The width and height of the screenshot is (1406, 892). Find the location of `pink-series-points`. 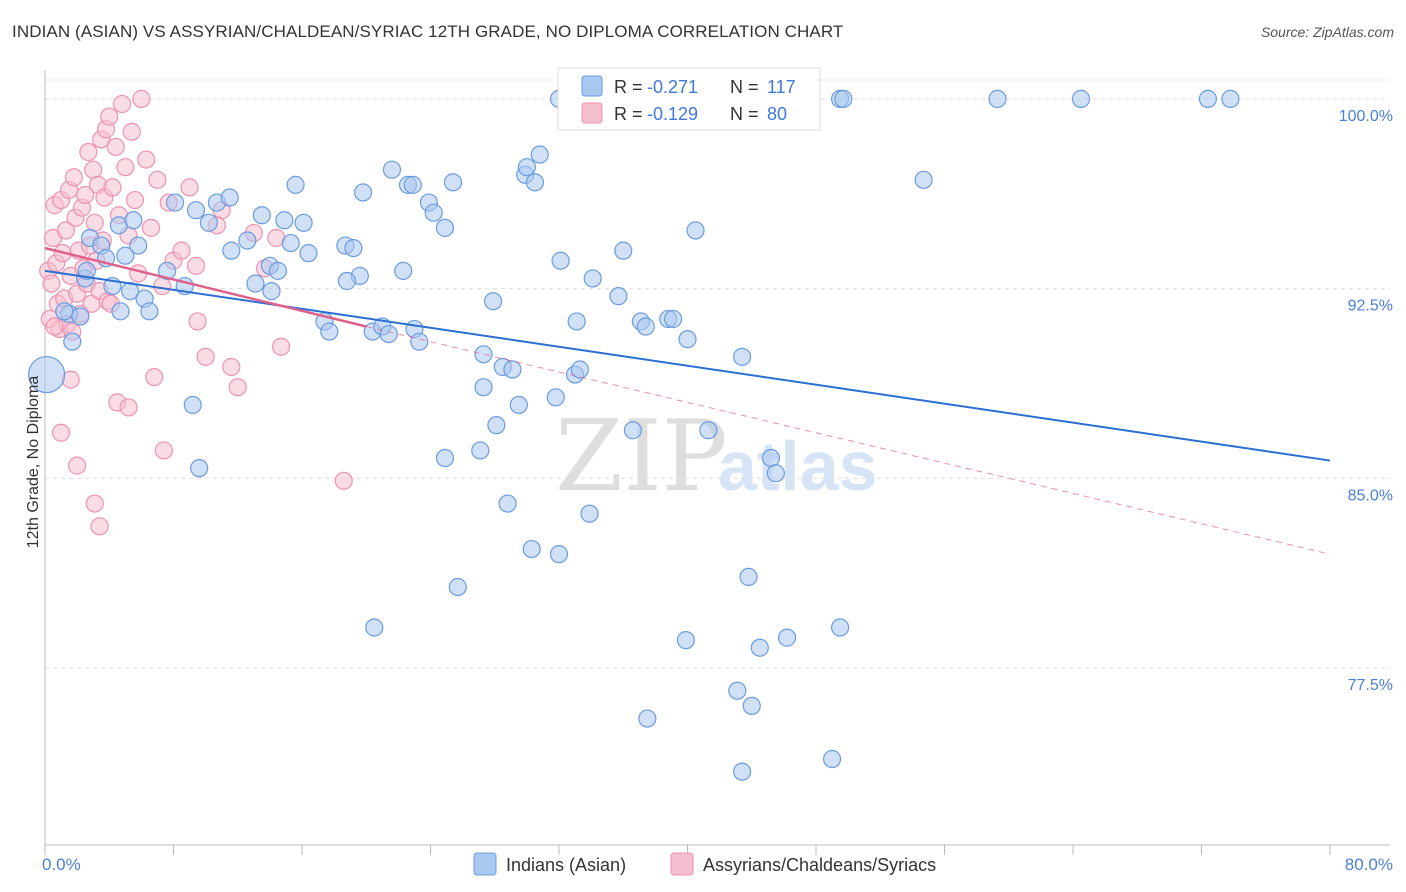

pink-series-points is located at coordinates (196, 312).